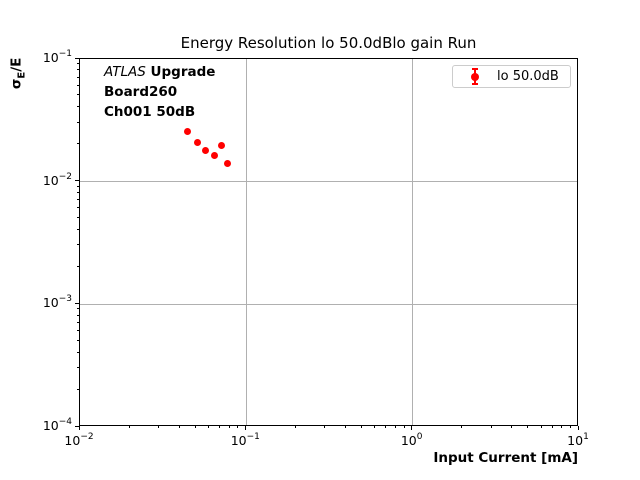 This screenshot has height=480, width=640. I want to click on chart-title: Energy Resolution lo 50.0dBlo gain Run, so click(328, 43).